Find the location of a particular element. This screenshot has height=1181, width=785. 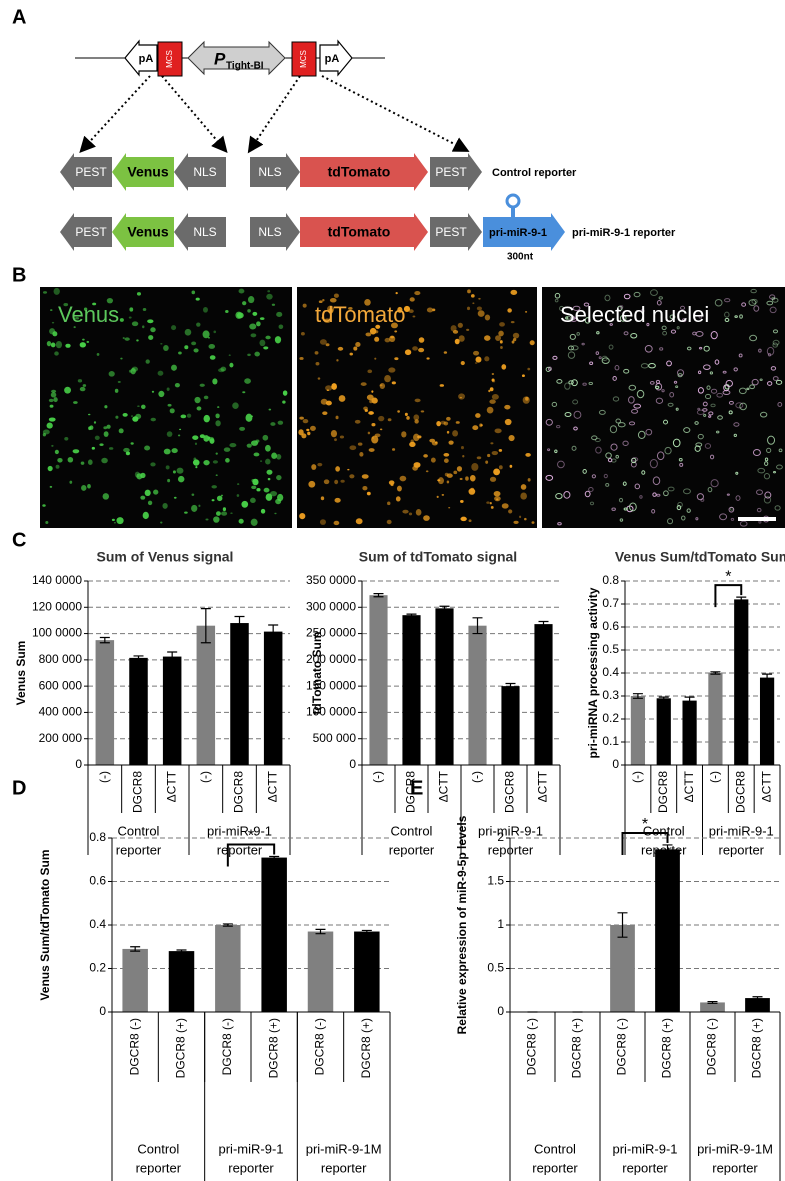

error-bar is located at coordinates (239, 623).